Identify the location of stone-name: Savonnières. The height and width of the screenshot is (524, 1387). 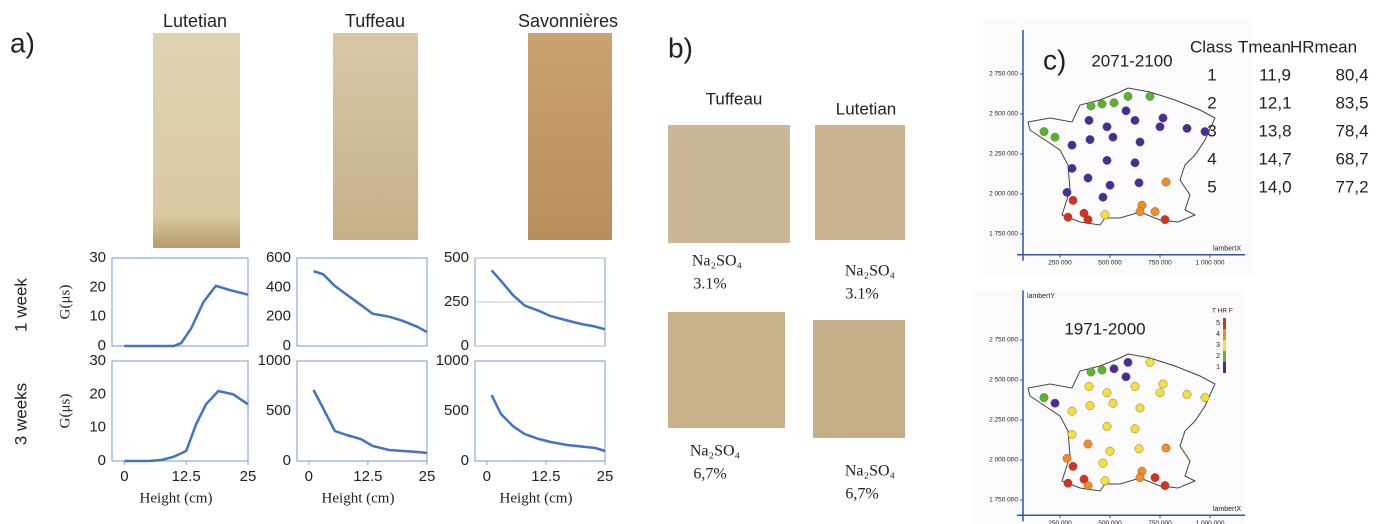
(568, 21).